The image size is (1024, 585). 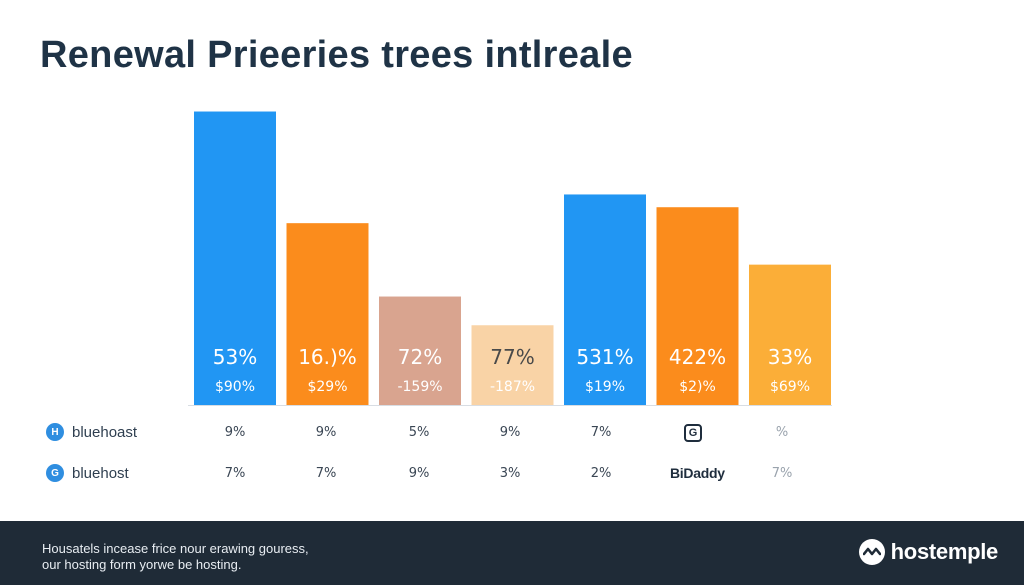 What do you see at coordinates (871, 552) in the screenshot?
I see `brand-mark-icon` at bounding box center [871, 552].